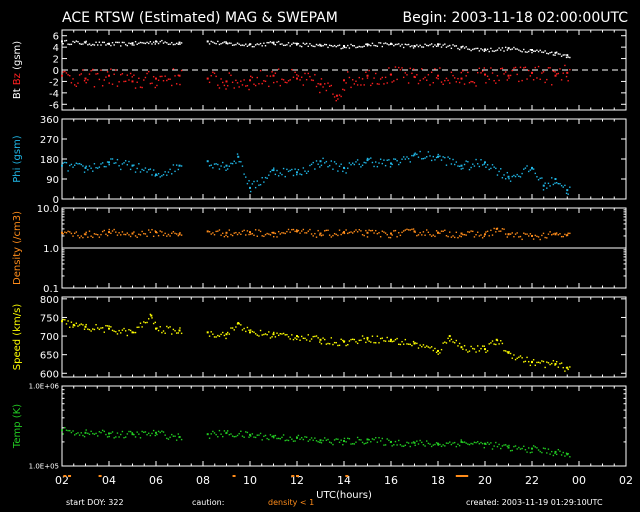 This screenshot has height=512, width=640. What do you see at coordinates (17, 57) in the screenshot?
I see `y-axis-label-part: (gsm)` at bounding box center [17, 57].